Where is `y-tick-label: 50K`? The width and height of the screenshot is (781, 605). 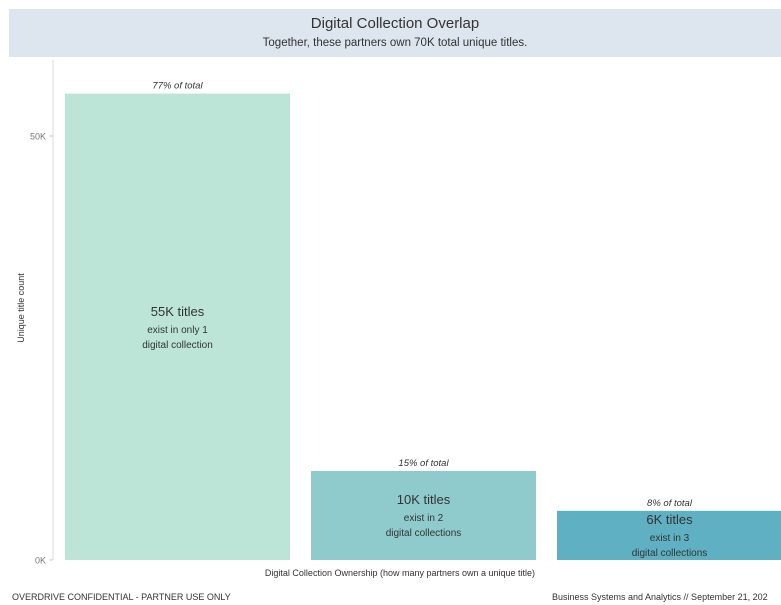
y-tick-label: 50K is located at coordinates (38, 137).